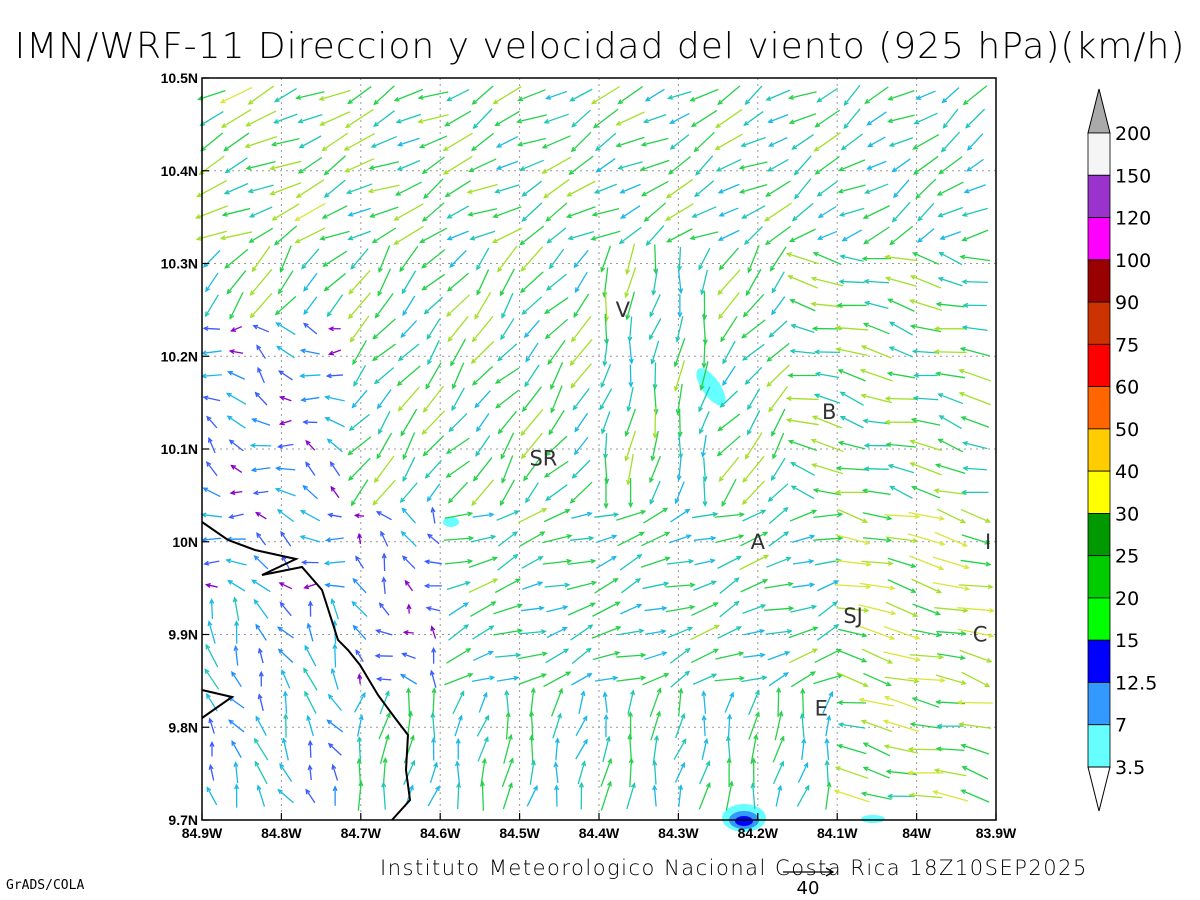 Image resolution: width=1200 pixels, height=900 pixels. Describe the element at coordinates (202, 833) in the screenshot. I see `x-tick-label: 84.9W` at that location.